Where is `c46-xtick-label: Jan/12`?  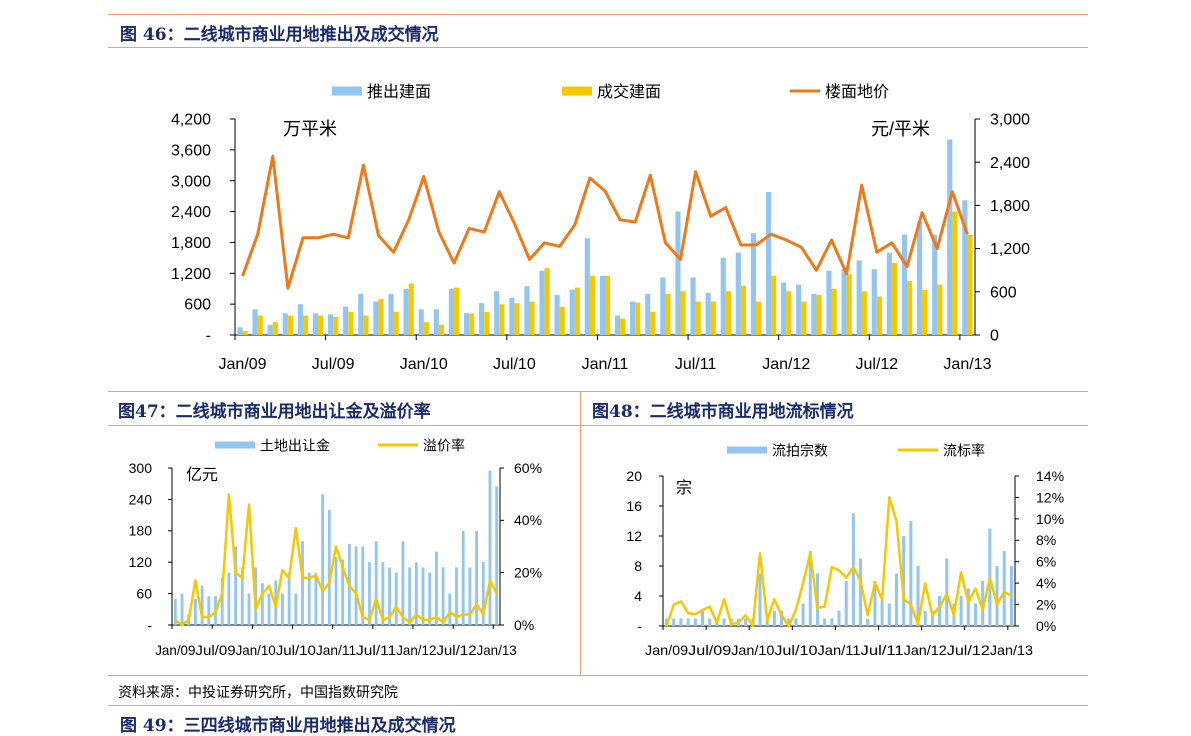
c46-xtick-label: Jan/12 is located at coordinates (786, 364).